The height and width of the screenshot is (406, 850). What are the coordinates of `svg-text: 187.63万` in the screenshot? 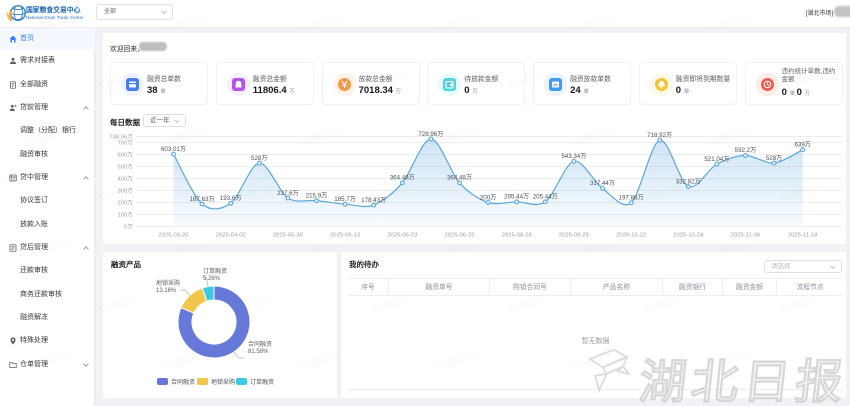 It's located at (202, 199).